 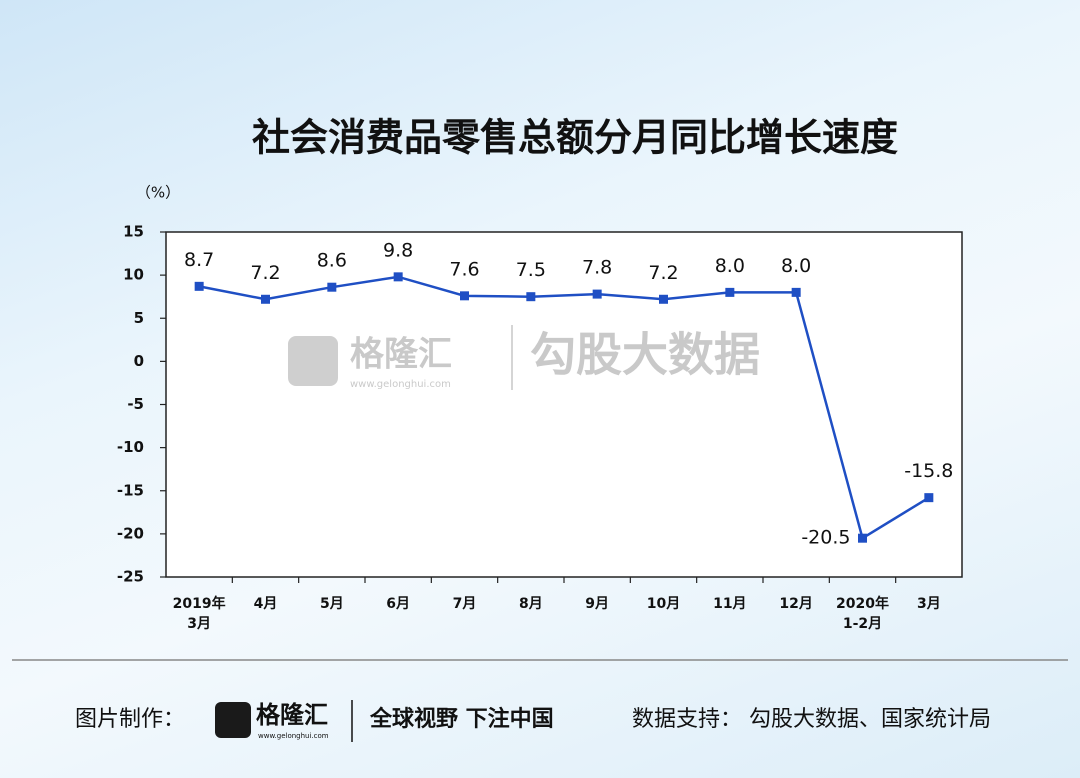 I want to click on x-tick-label: 2020年 1-2月, so click(x=862, y=614).